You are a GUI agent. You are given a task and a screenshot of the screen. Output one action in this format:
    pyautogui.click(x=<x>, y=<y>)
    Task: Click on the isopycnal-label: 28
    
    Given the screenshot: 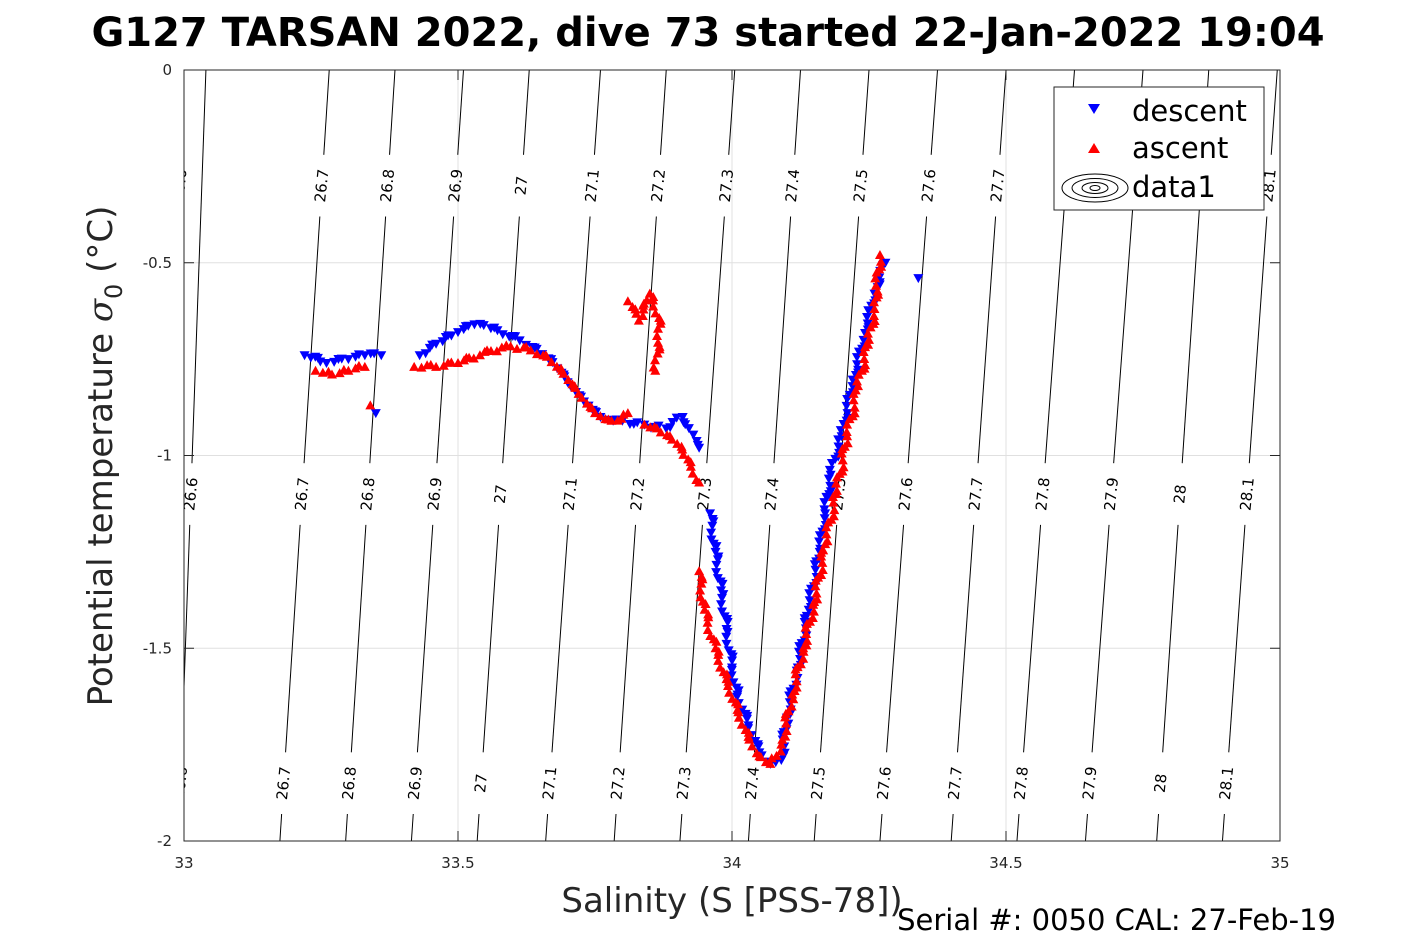 What is the action you would take?
    pyautogui.click(x=1180, y=494)
    